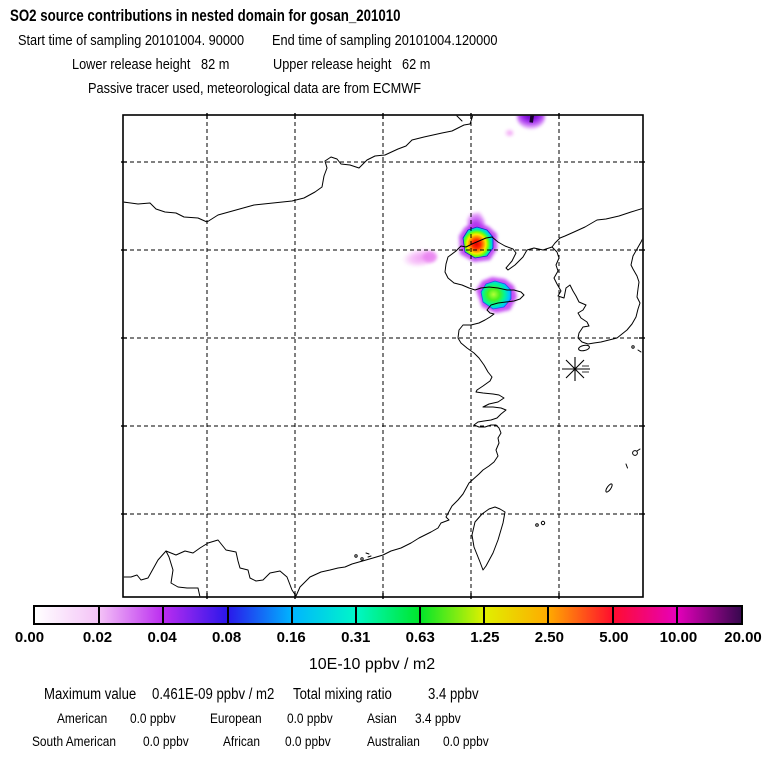 The image size is (768, 768). Describe the element at coordinates (236, 718) in the screenshot. I see `region-european-label: European` at that location.